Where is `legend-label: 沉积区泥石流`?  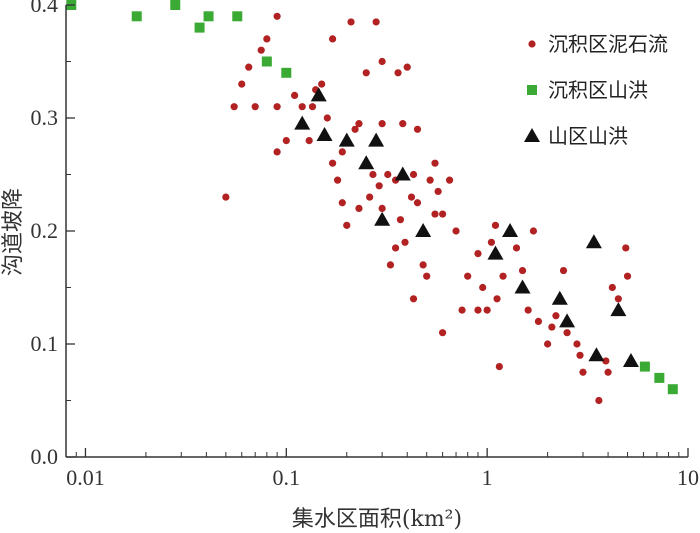 legend-label: 沉积区泥石流 is located at coordinates (608, 44).